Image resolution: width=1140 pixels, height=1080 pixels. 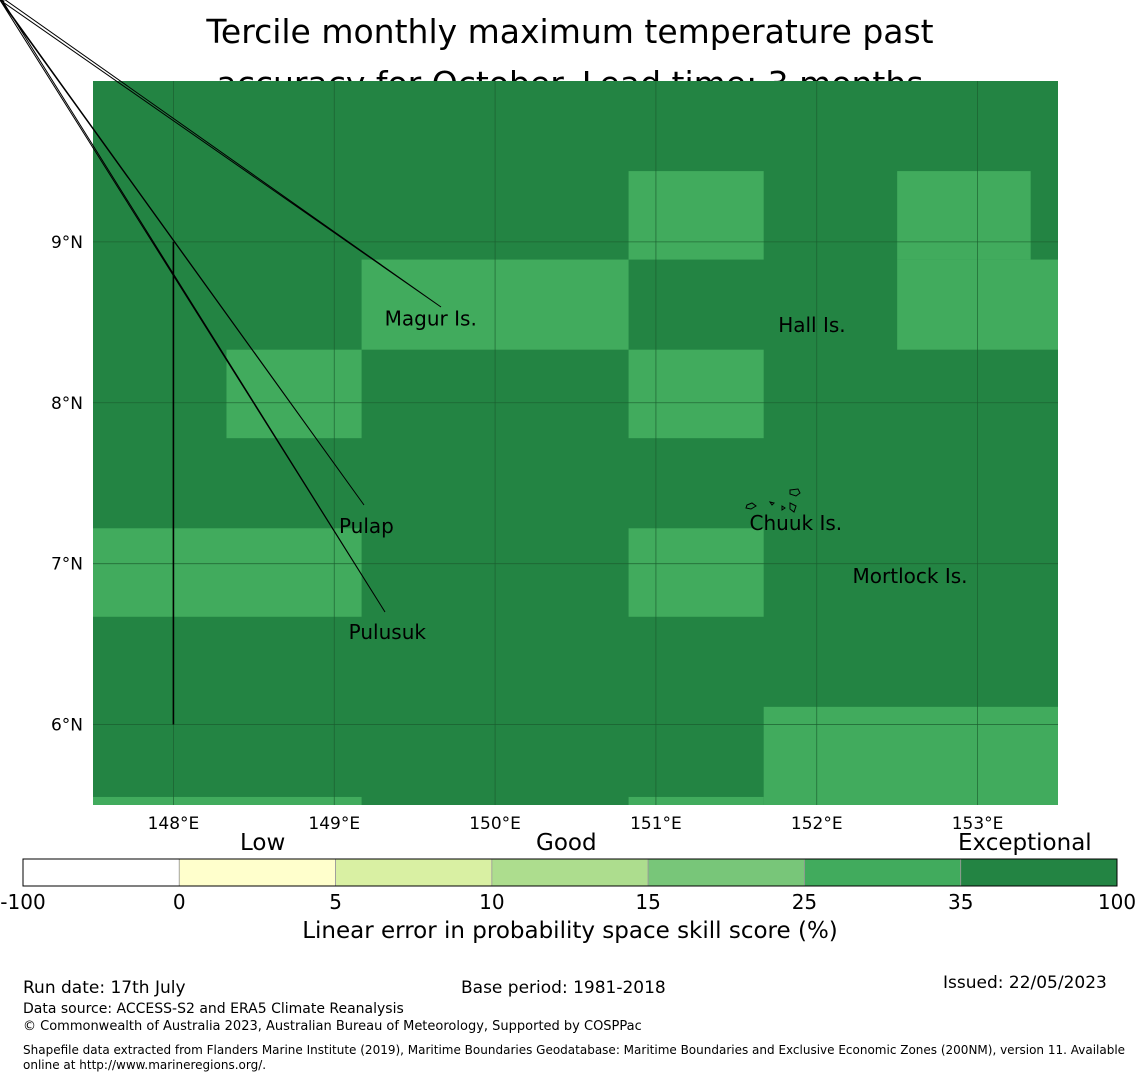 What do you see at coordinates (179, 902) in the screenshot?
I see `colorbar-tick-label: 0` at bounding box center [179, 902].